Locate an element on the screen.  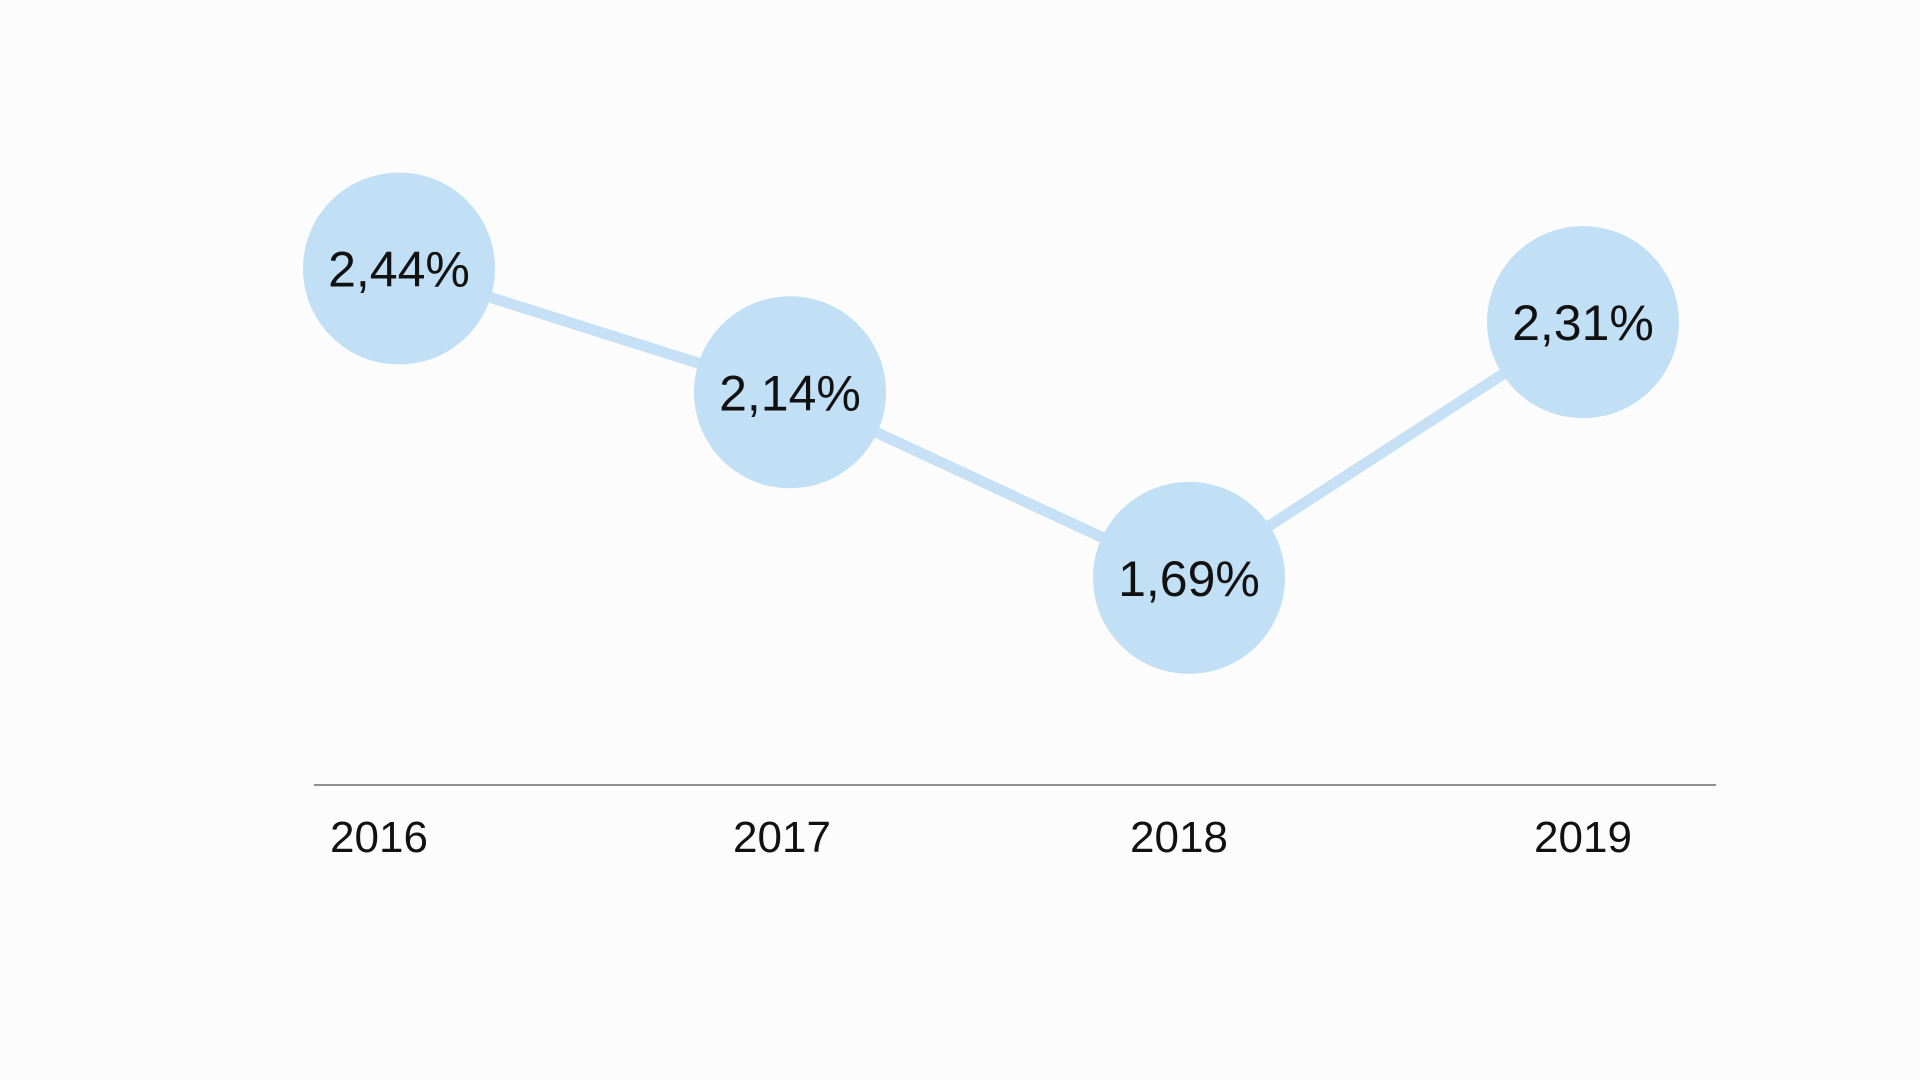
x-tick-label: 2019 is located at coordinates (1583, 837).